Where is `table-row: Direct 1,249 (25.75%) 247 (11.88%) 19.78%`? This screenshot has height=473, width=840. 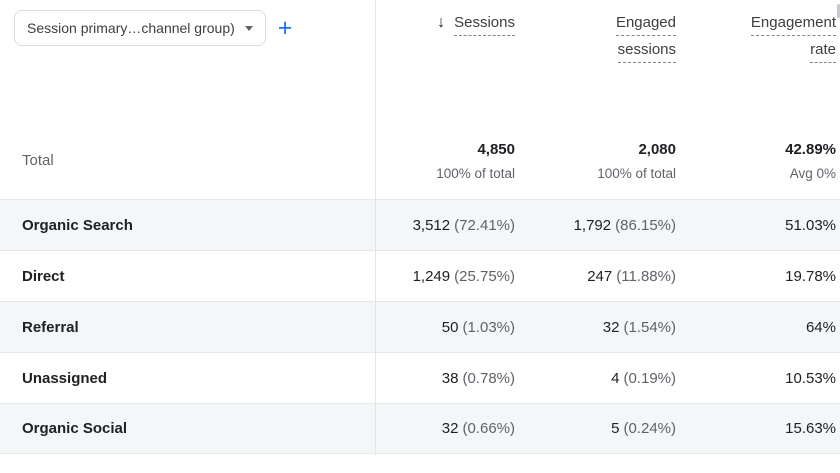 table-row: Direct 1,249 (25.75%) 247 (11.88%) 19.78% is located at coordinates (420, 275).